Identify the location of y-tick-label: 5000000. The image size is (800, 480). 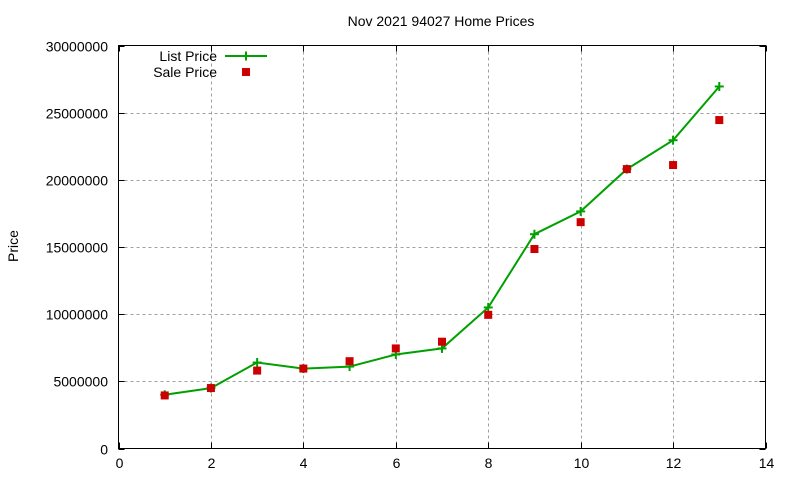
(80, 382).